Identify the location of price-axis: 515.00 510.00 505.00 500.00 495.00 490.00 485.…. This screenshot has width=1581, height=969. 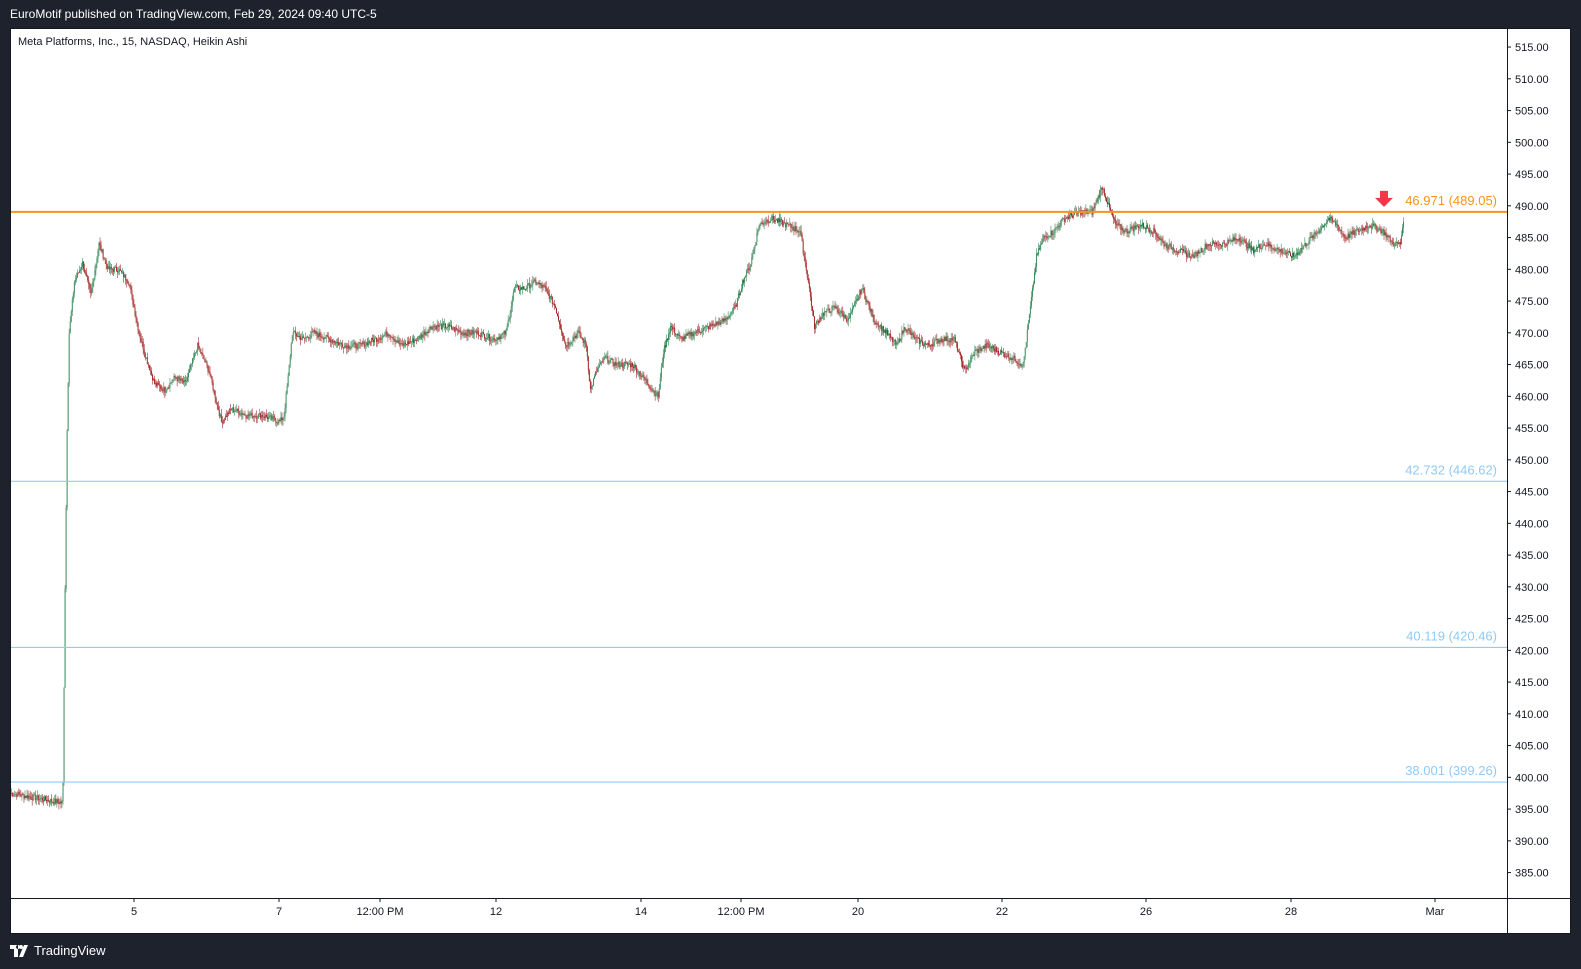
(1528, 461).